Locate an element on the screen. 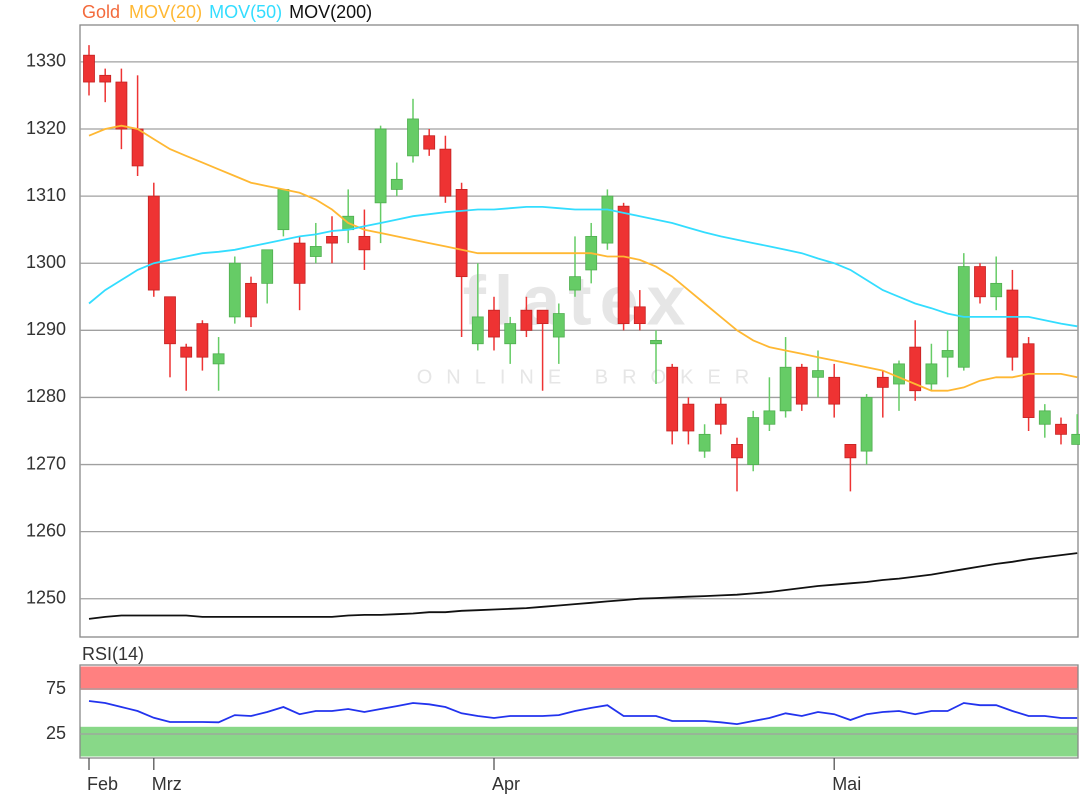  y-tick-label: 1280 is located at coordinates (46, 396).